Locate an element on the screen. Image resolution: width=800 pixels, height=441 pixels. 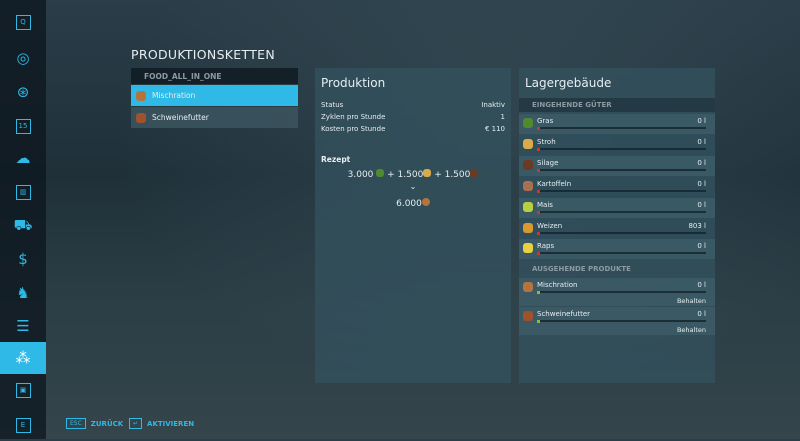
incoming-row: Gras 0 l is located at coordinates (617, 124).